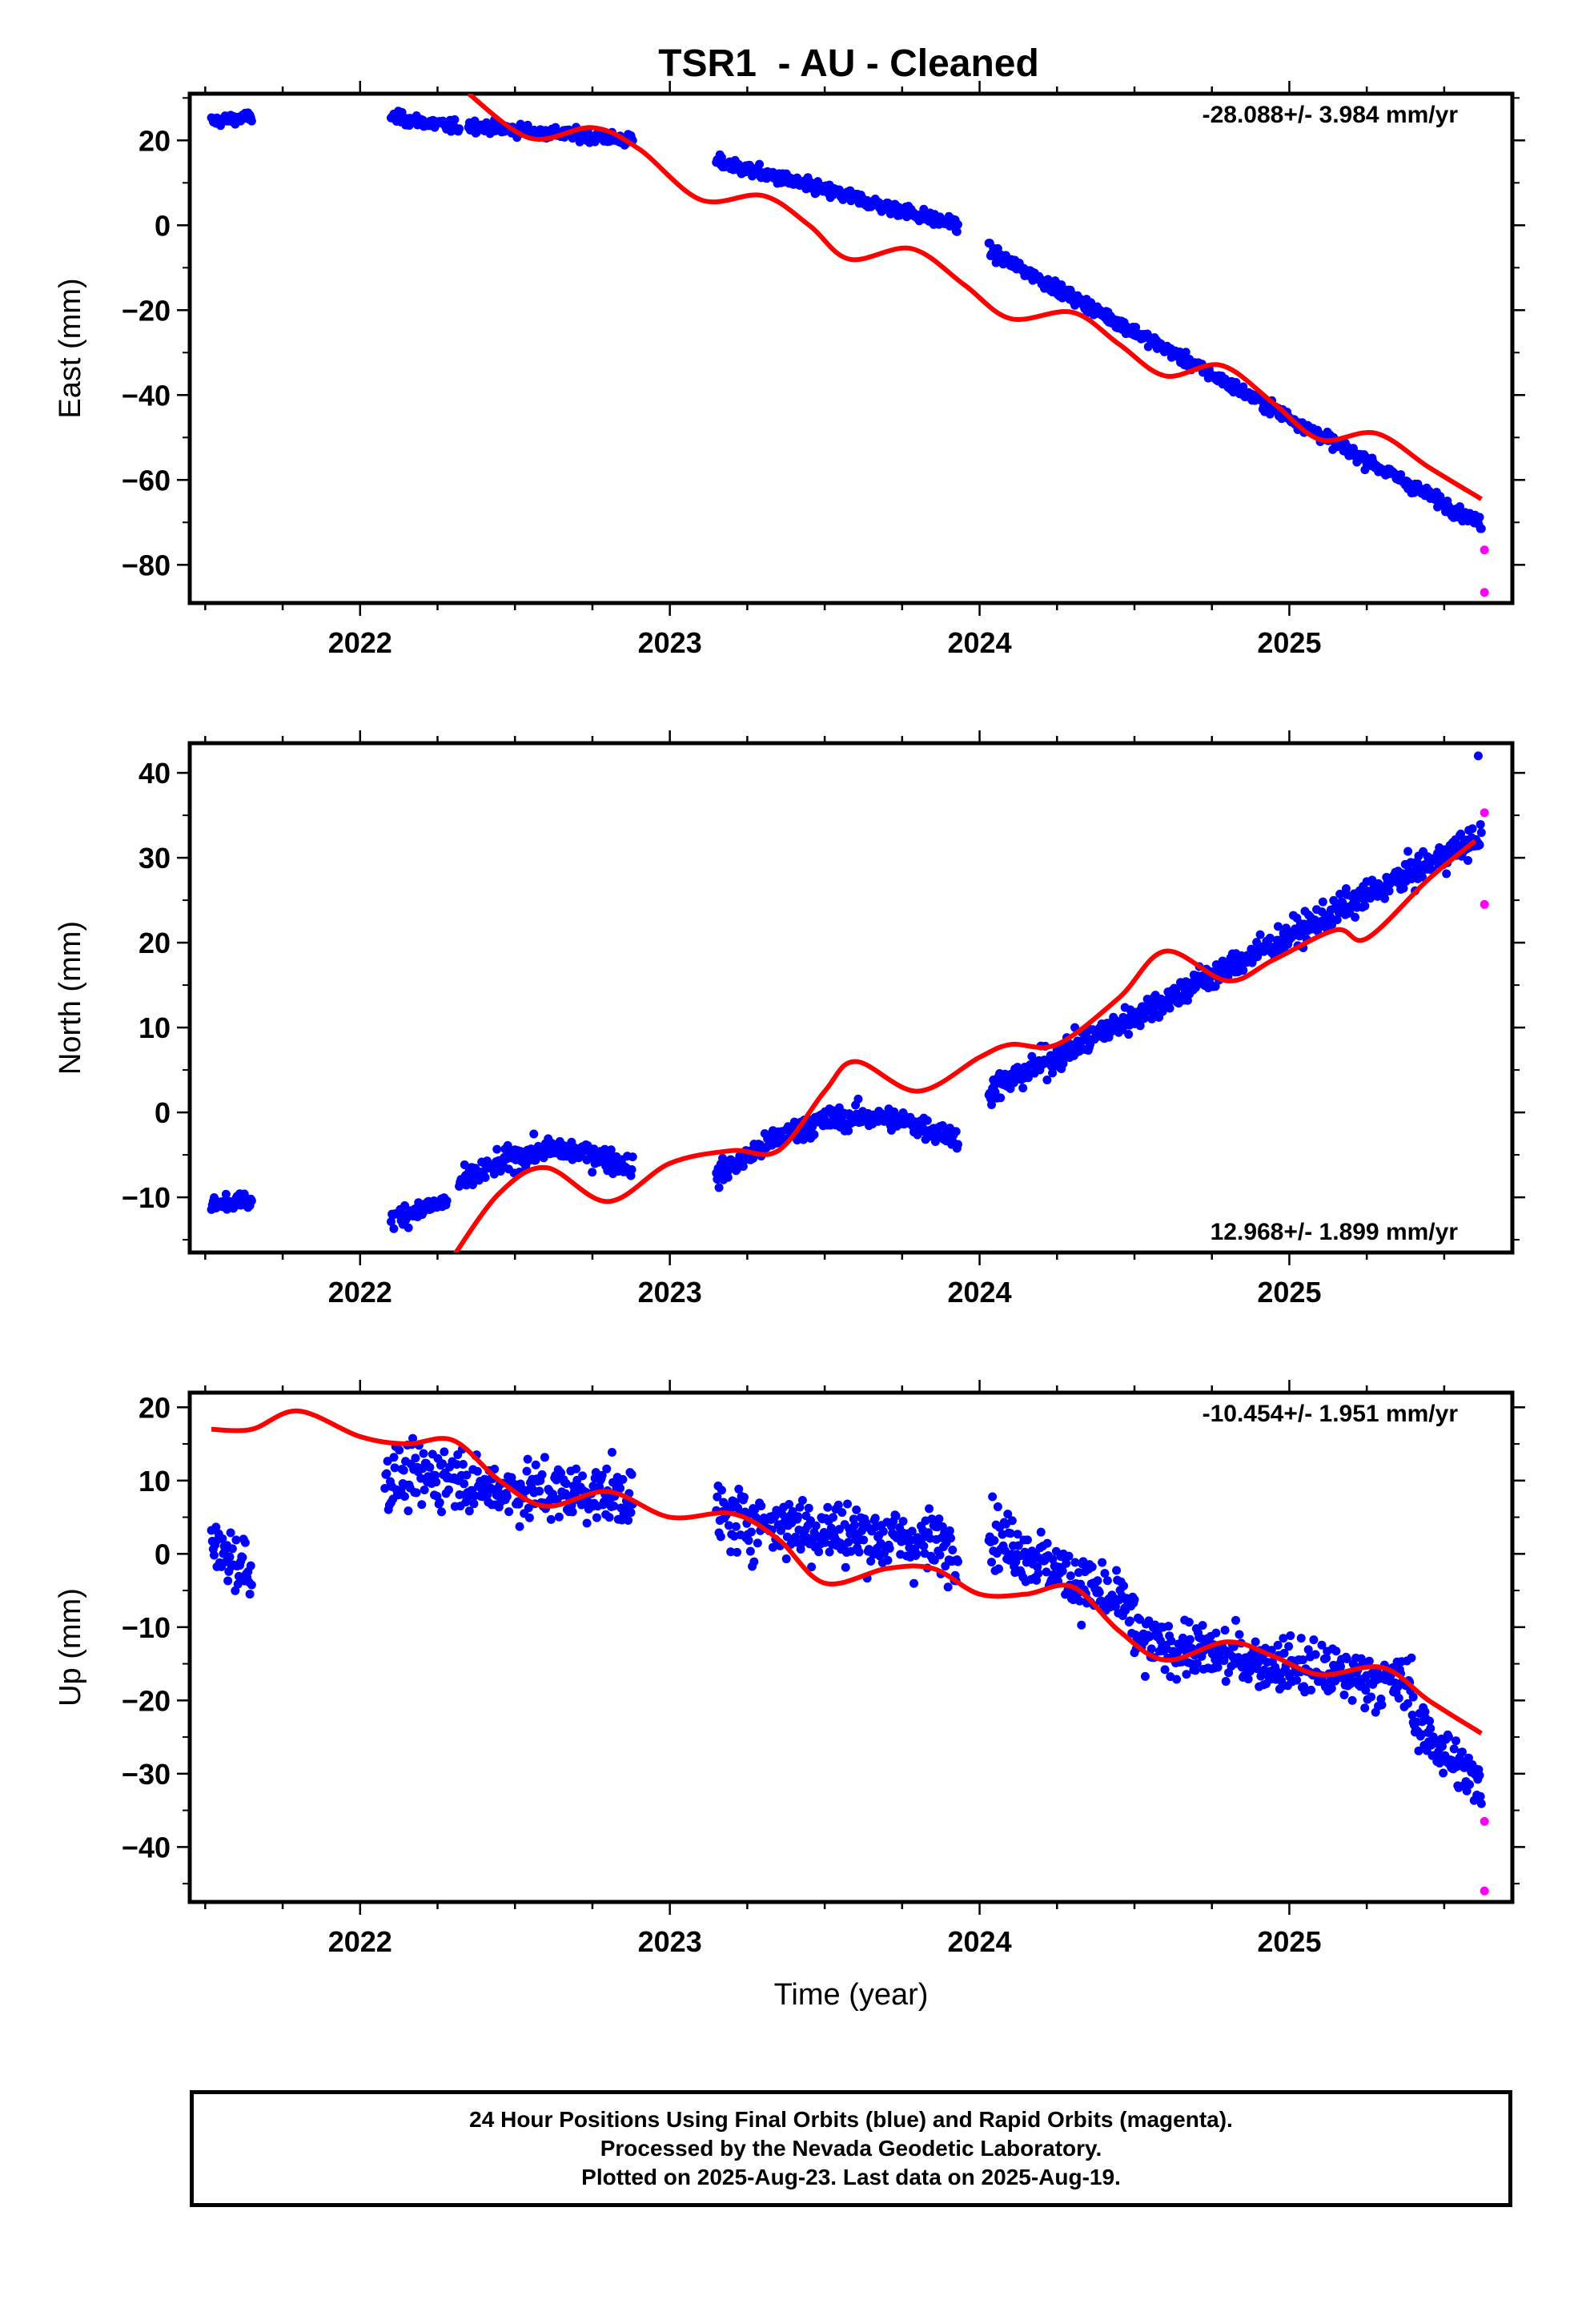 The height and width of the screenshot is (2324, 1582). What do you see at coordinates (1485, 1821) in the screenshot?
I see `rapid-point` at bounding box center [1485, 1821].